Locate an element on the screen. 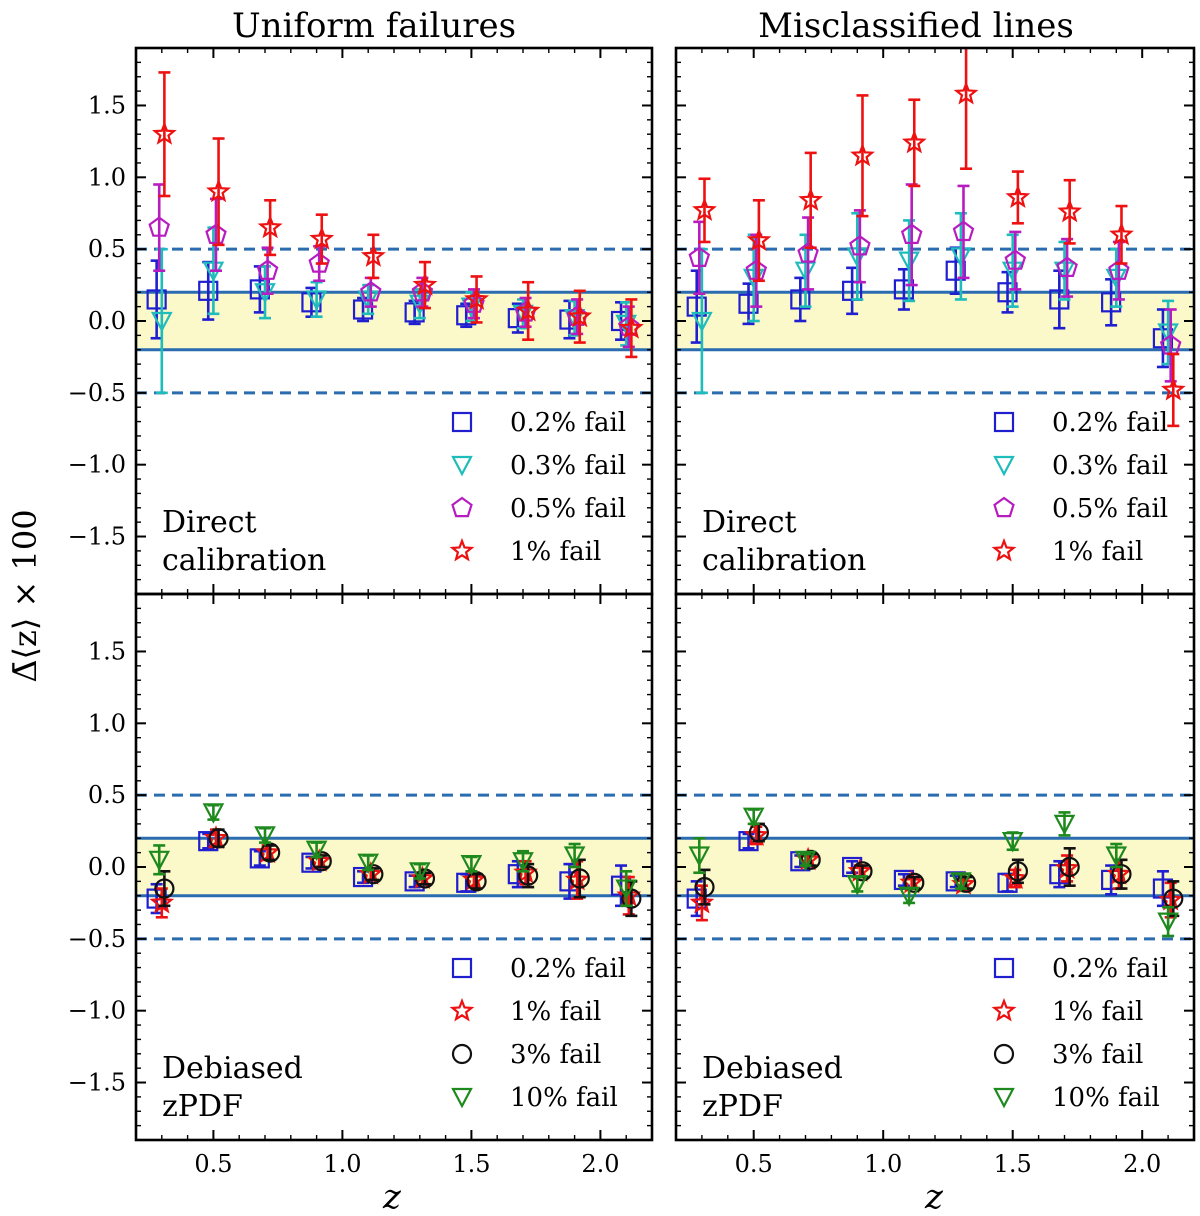 The image size is (1200, 1216). legend-label: 10% fail is located at coordinates (564, 1098).